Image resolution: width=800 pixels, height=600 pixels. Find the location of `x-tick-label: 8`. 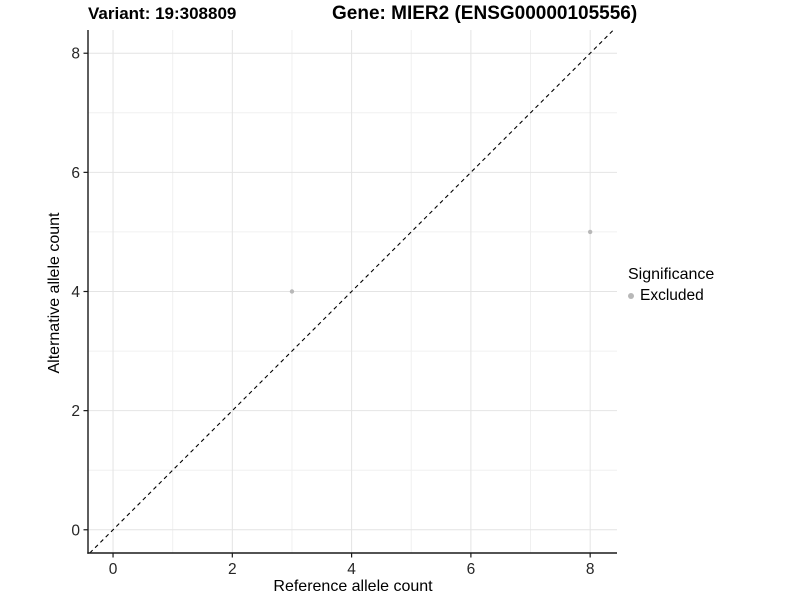

x-tick-label: 8 is located at coordinates (590, 569).